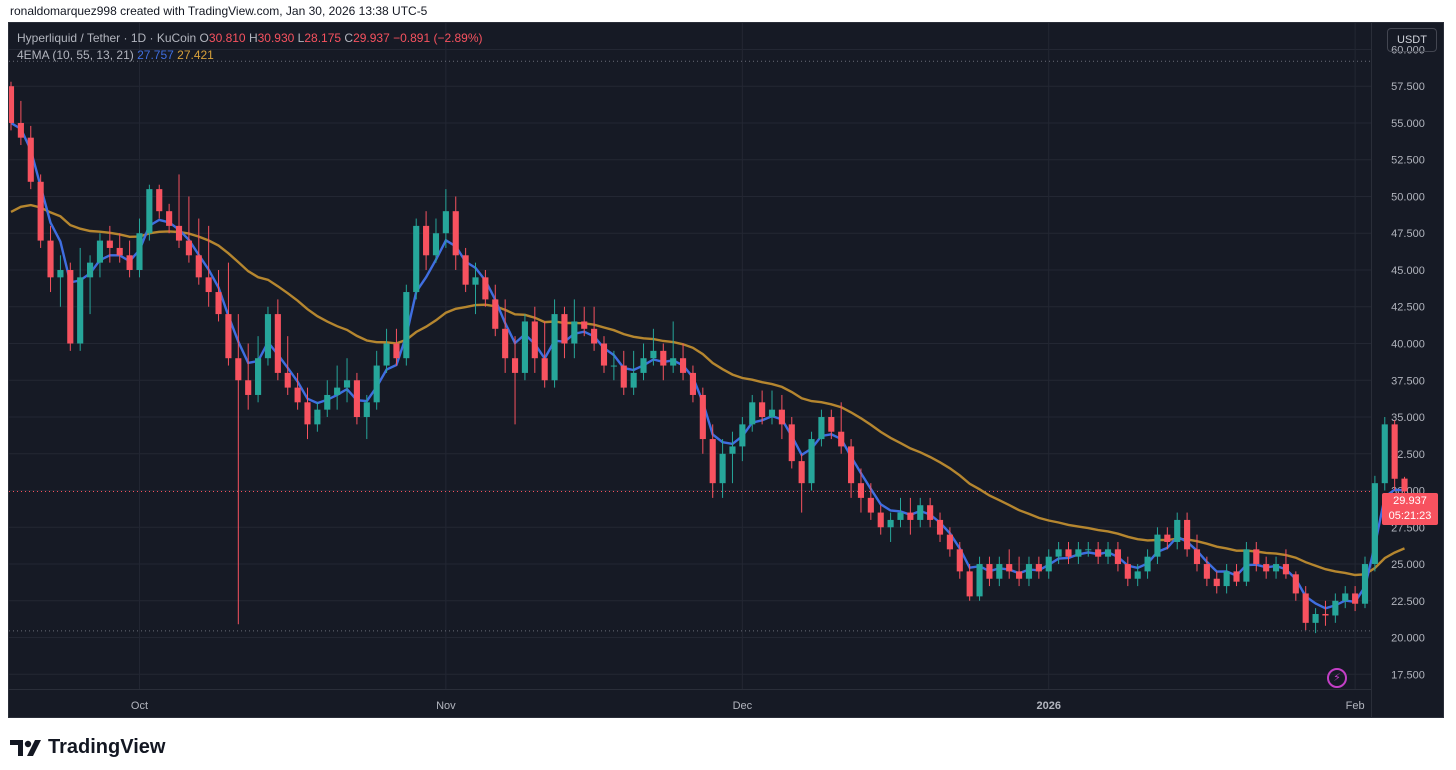  Describe the element at coordinates (1408, 234) in the screenshot. I see `y-tick-label: 47.500` at that location.